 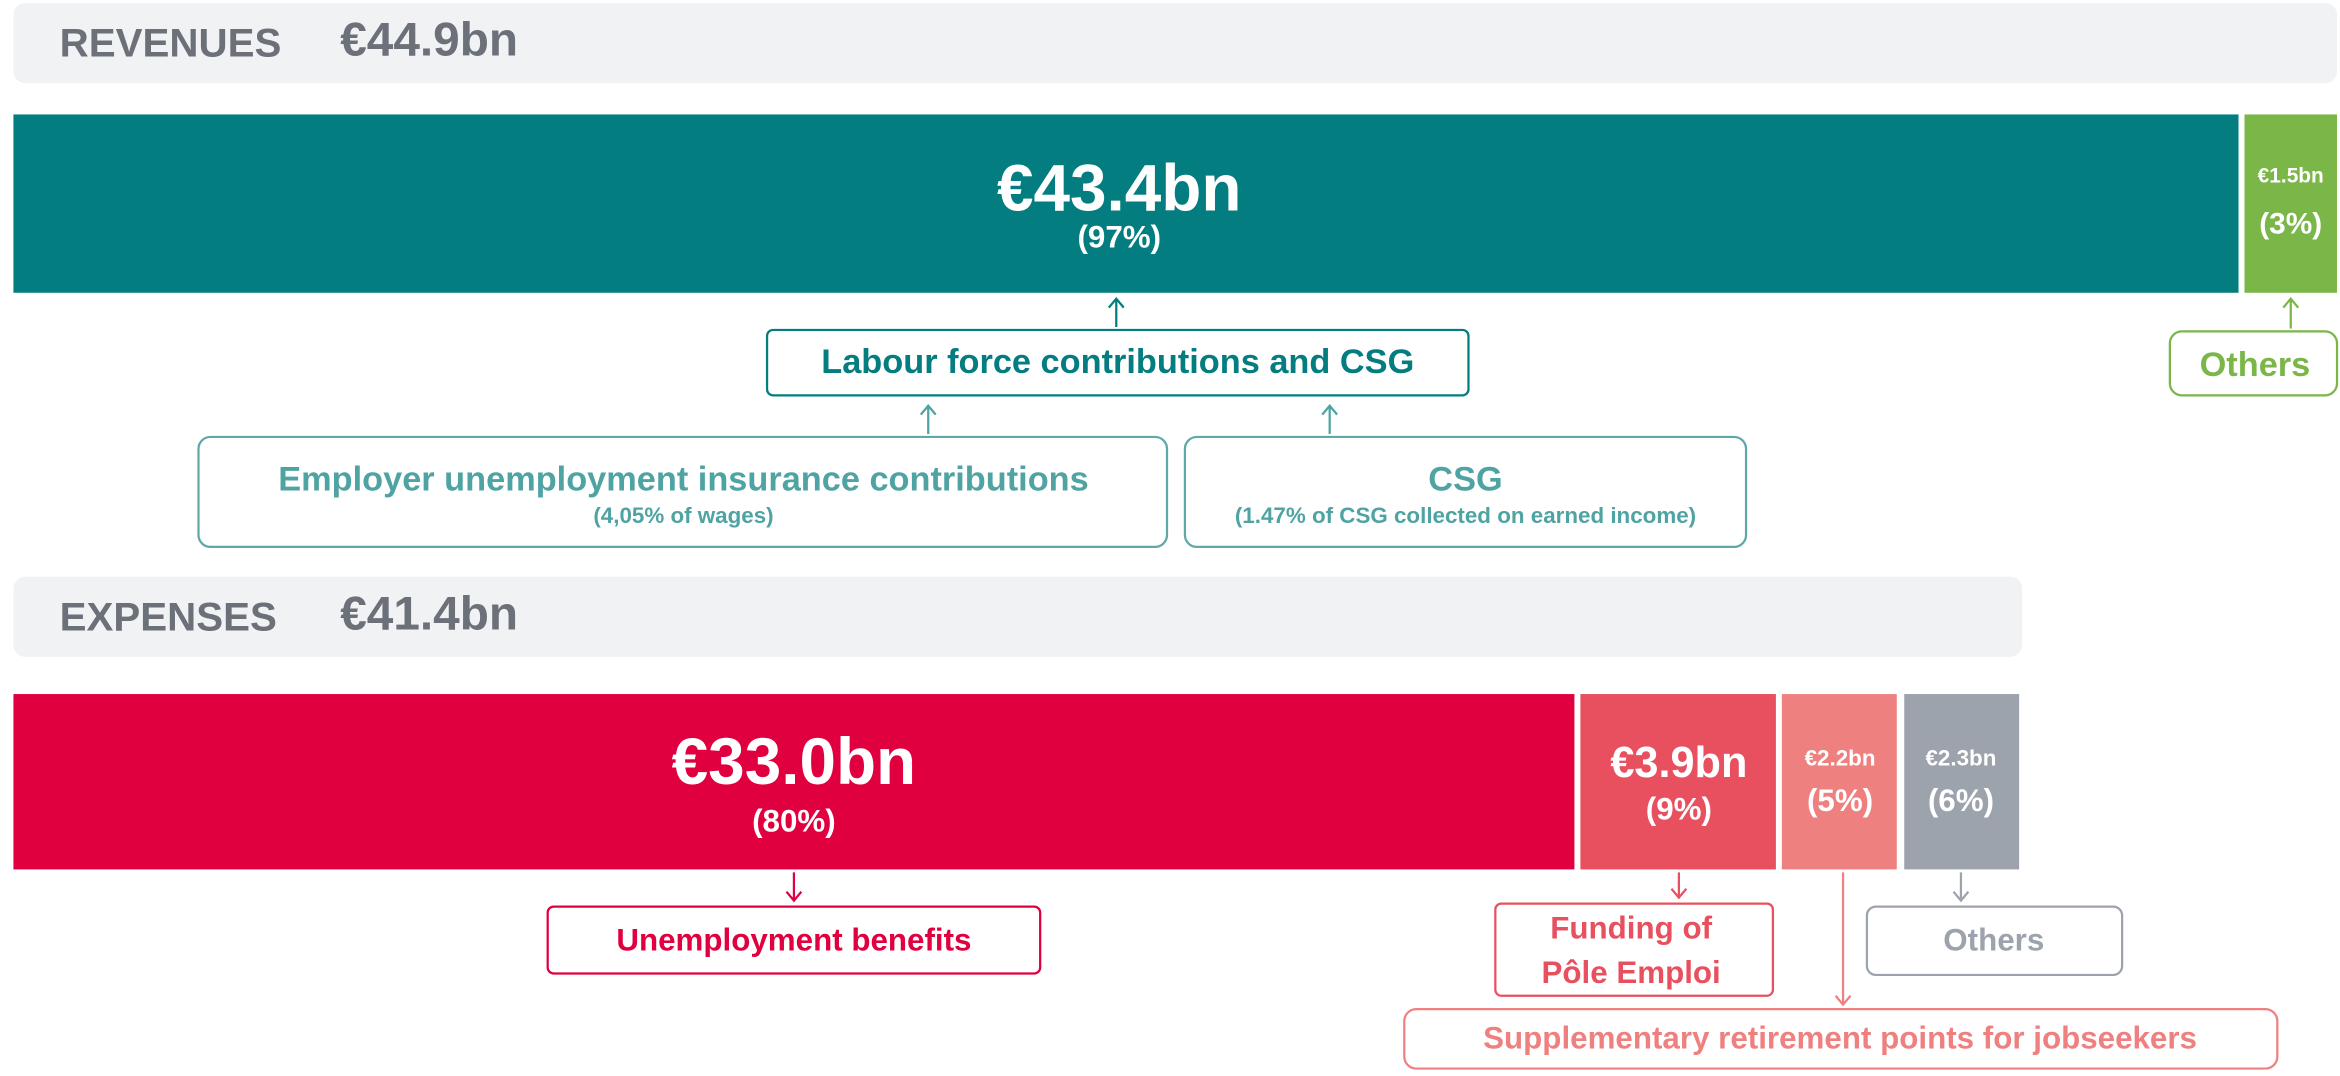 What do you see at coordinates (429, 40) in the screenshot?
I see `revenues-total: €44.9bn` at bounding box center [429, 40].